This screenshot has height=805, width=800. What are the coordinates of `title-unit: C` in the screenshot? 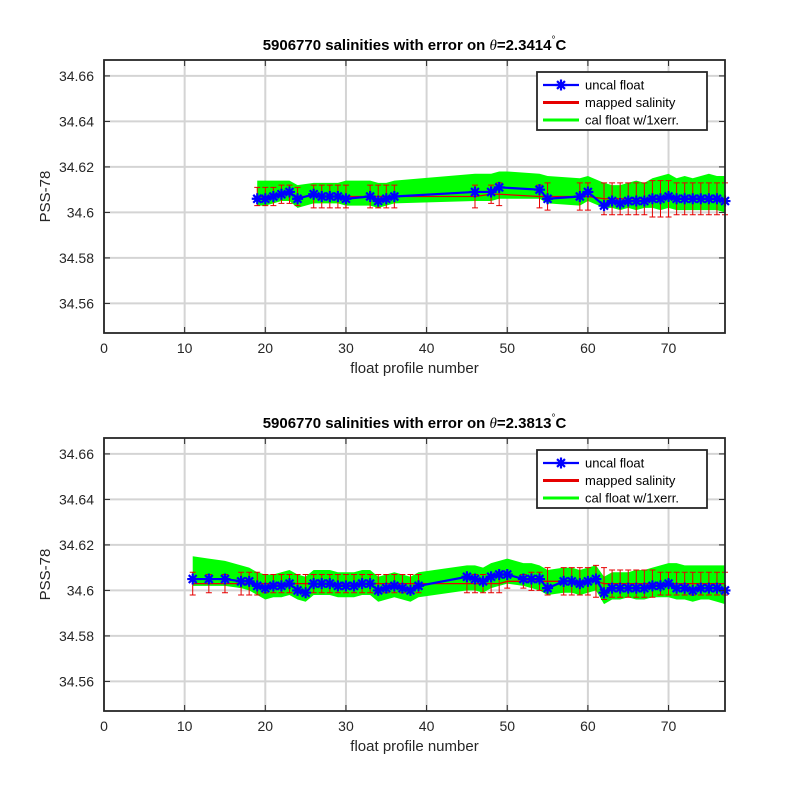 It's located at (560, 423).